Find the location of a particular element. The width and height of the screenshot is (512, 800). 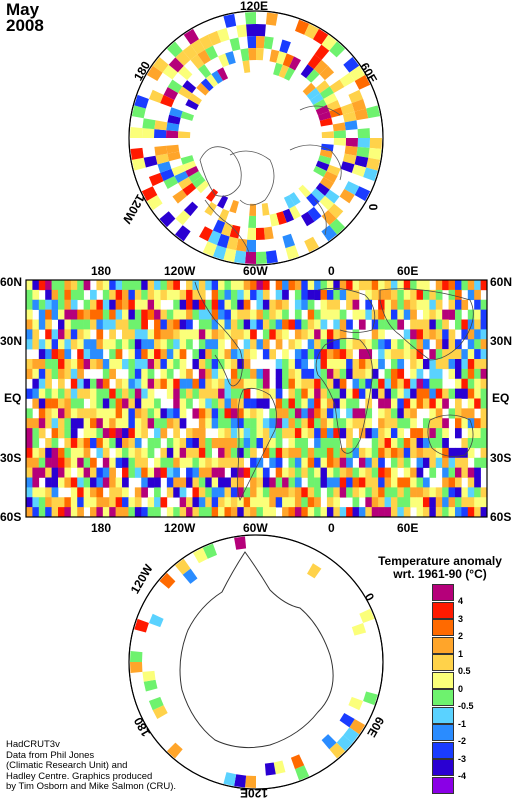

legend-label: -0.5 is located at coordinates (466, 706).